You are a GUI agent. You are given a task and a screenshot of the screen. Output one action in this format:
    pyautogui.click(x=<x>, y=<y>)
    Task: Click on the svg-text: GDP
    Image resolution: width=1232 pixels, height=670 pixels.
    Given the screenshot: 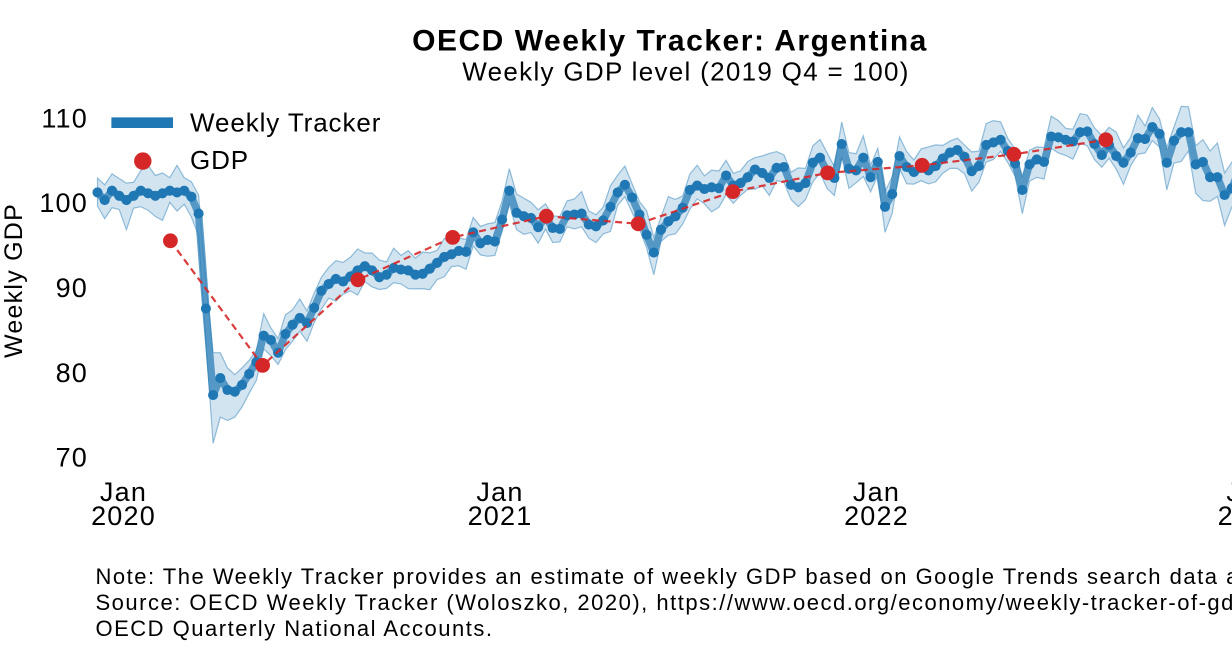 What is the action you would take?
    pyautogui.click(x=219, y=160)
    